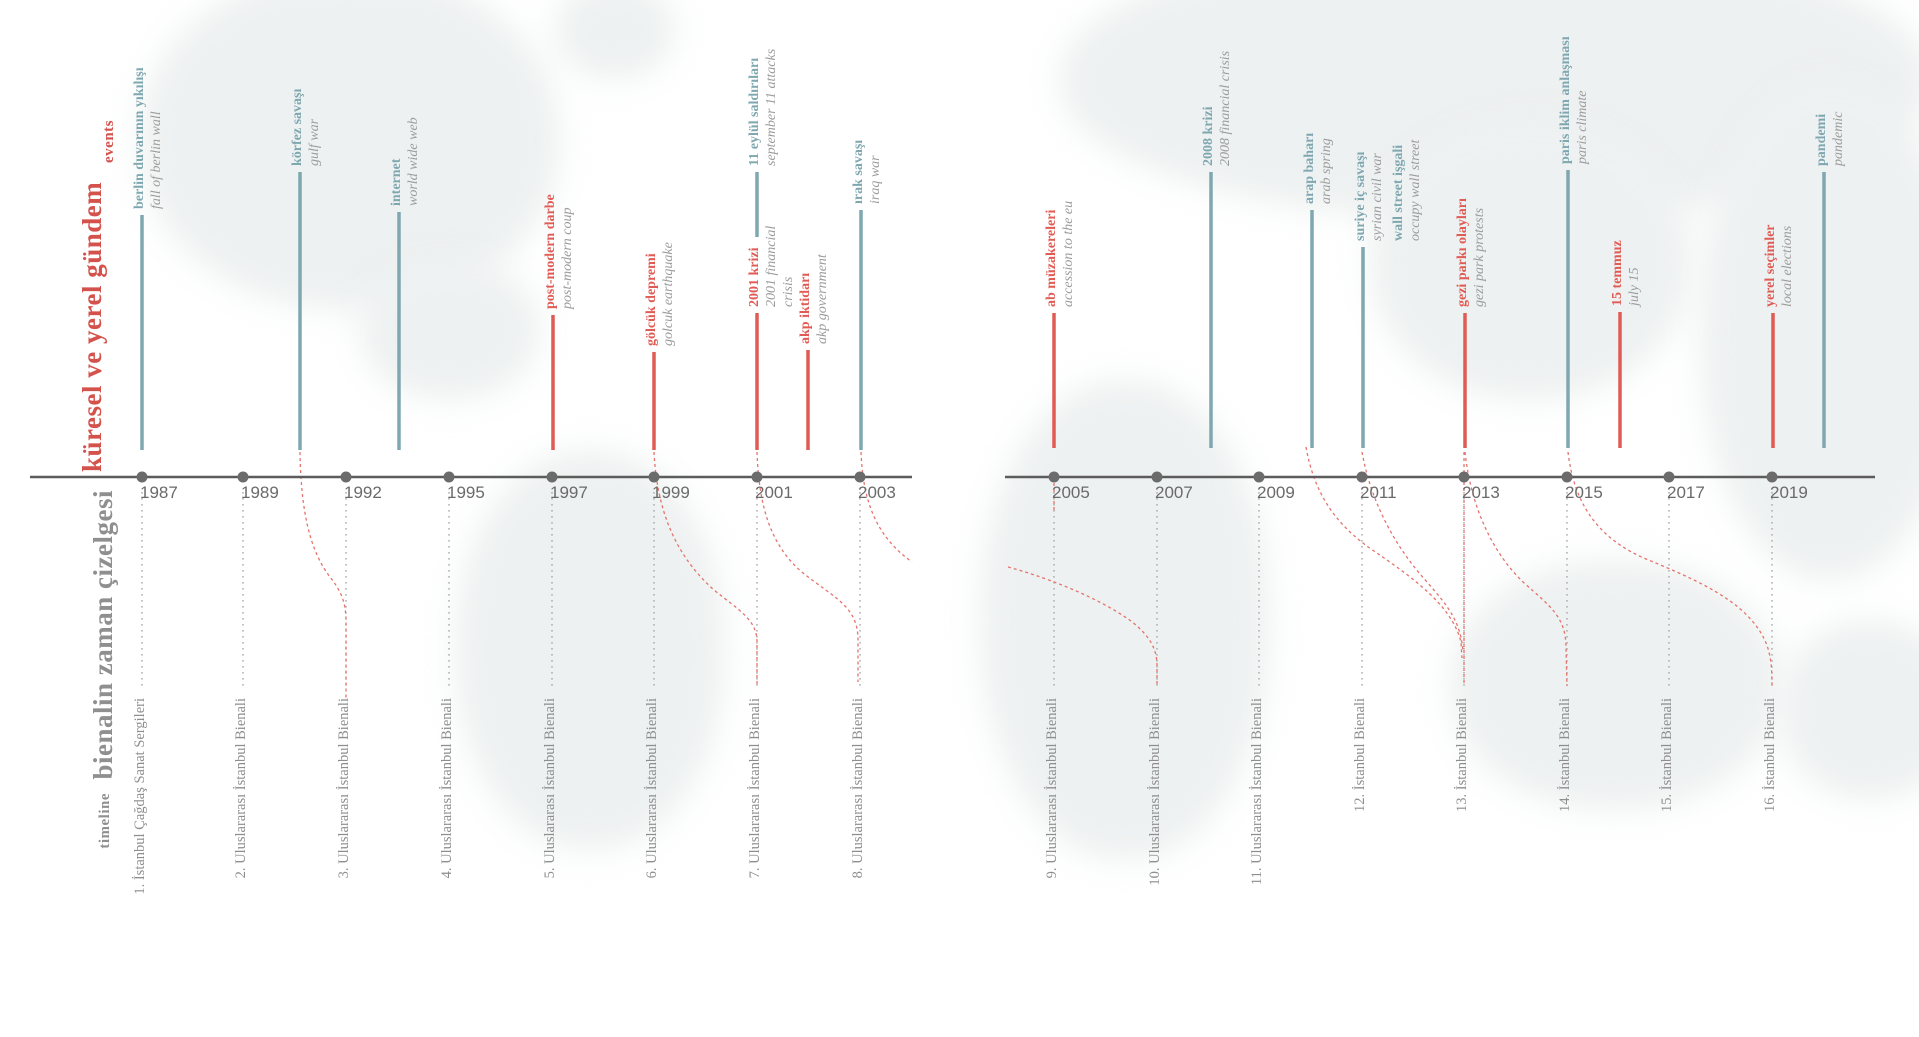  What do you see at coordinates (774, 492) in the screenshot?
I see `year-label-2001: 2001` at bounding box center [774, 492].